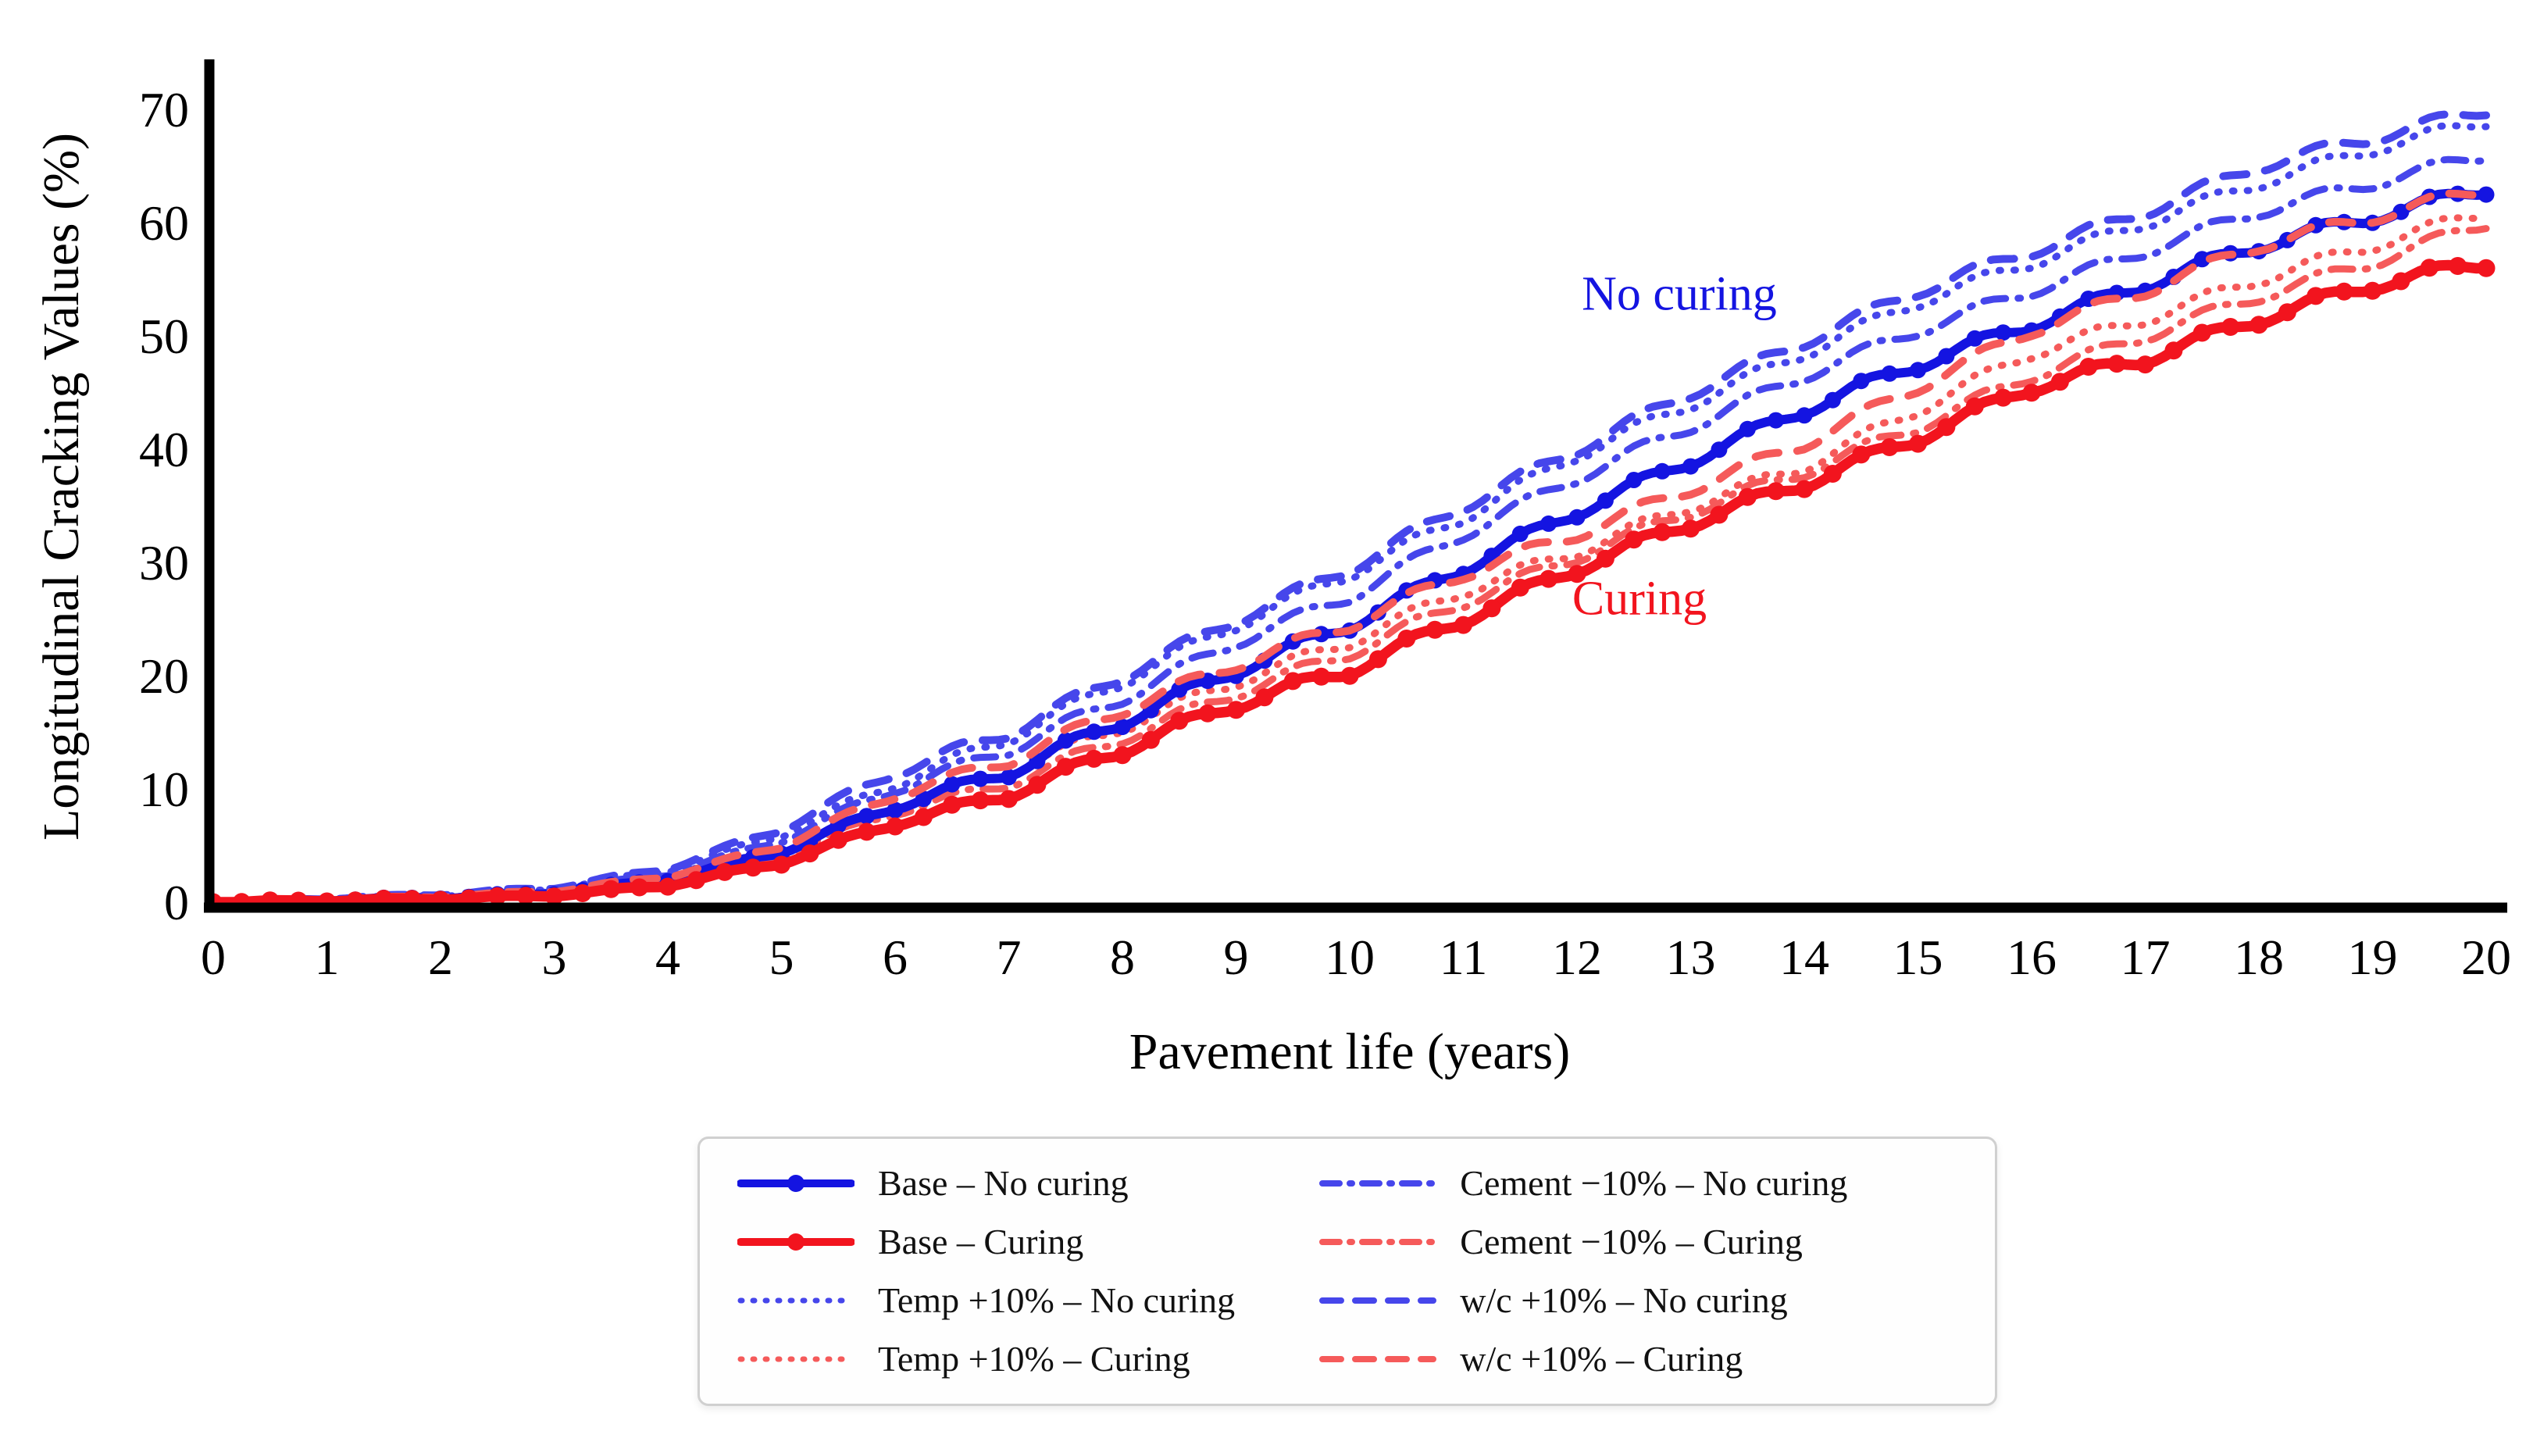  What do you see at coordinates (795, 1359) in the screenshot?
I see `legend-swatch-dotted-icon` at bounding box center [795, 1359].